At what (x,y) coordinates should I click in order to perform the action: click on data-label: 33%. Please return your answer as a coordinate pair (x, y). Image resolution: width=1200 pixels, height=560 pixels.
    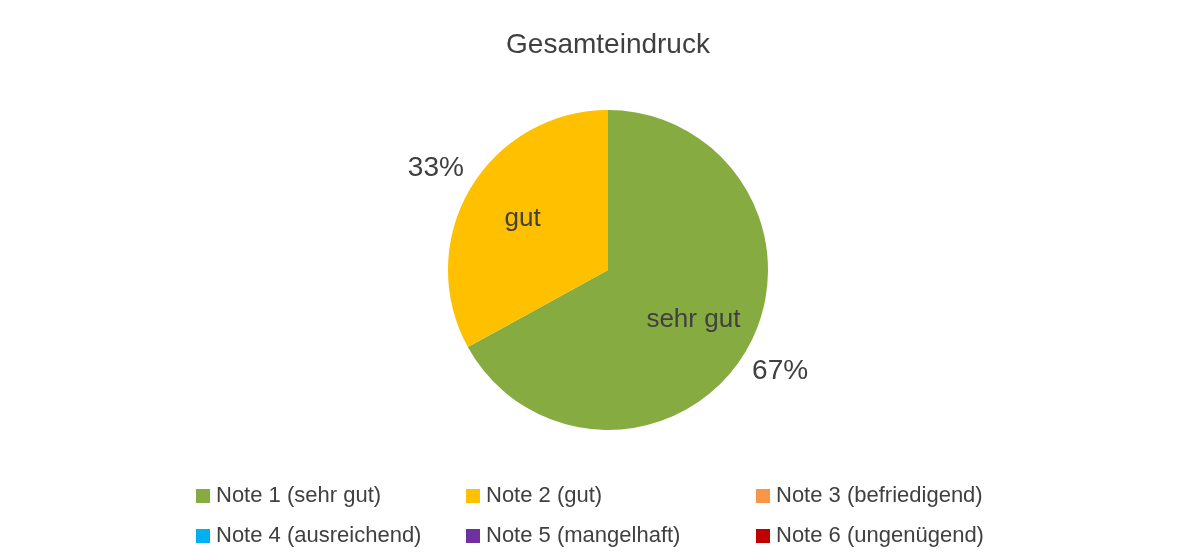
    Looking at the image, I should click on (435, 166).